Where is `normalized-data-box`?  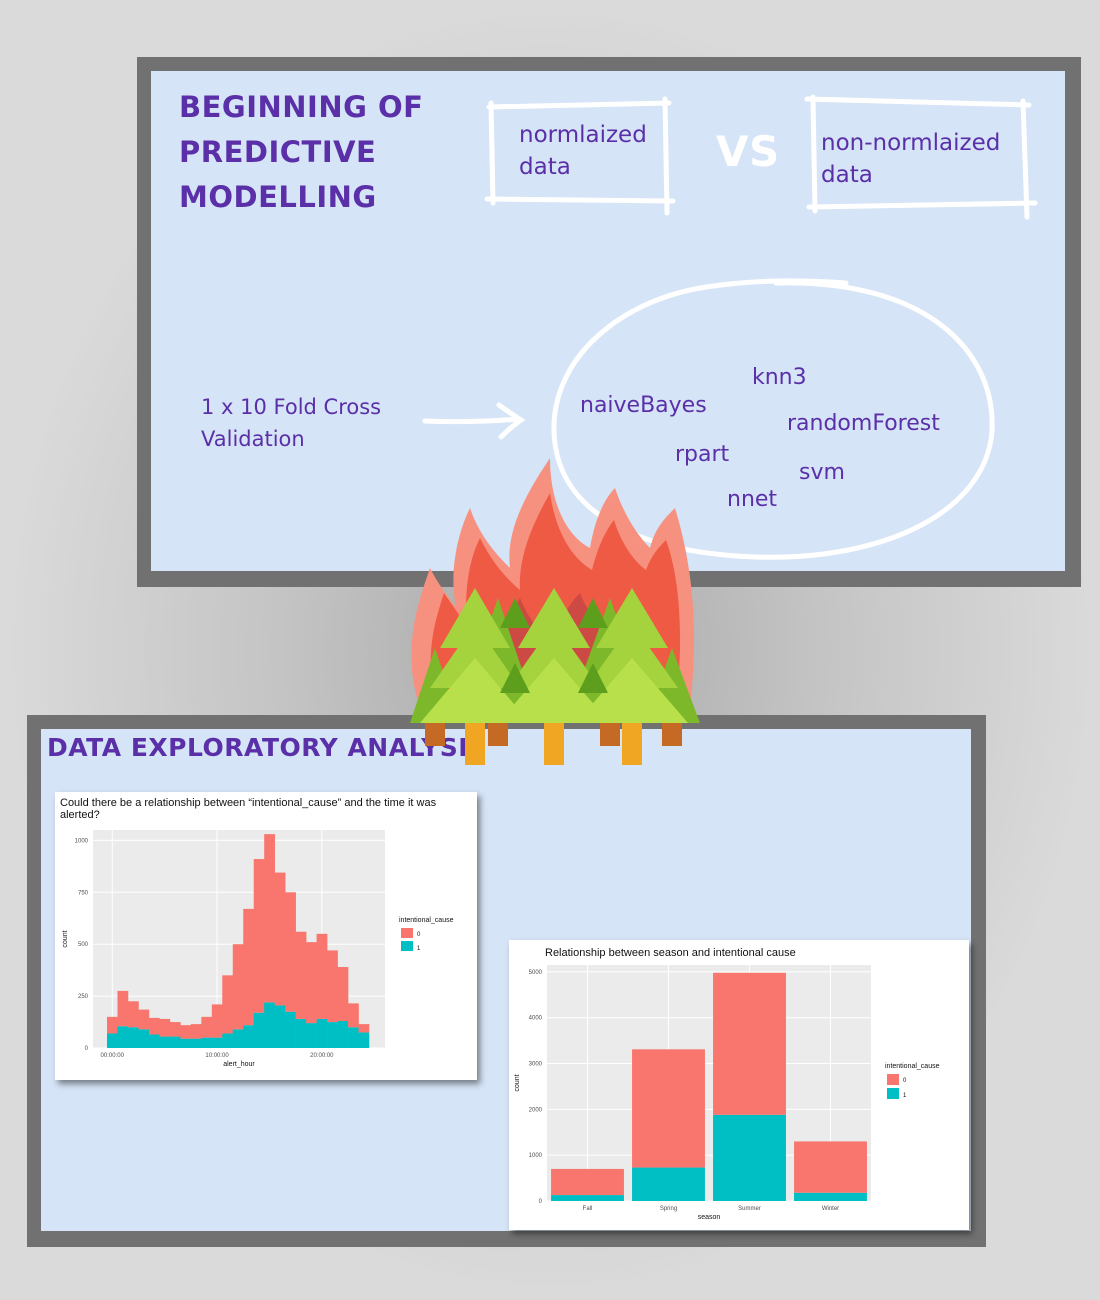 normalized-data-box is located at coordinates (580, 156).